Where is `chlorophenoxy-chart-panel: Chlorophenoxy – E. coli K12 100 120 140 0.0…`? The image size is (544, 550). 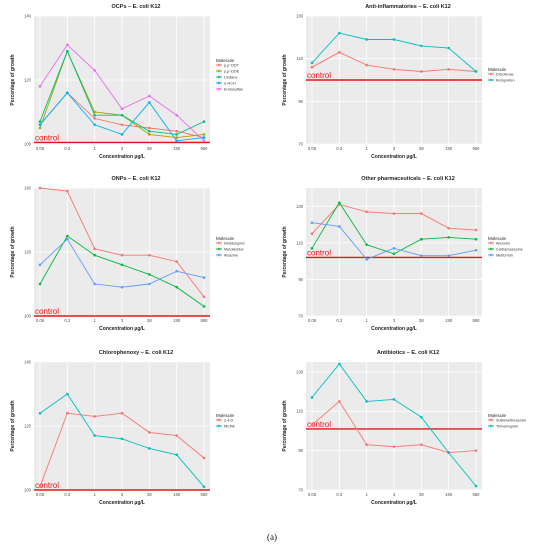
chlorophenoxy-chart-panel: Chlorophenoxy – E. coli K12 100 120 140 0.0… is located at coordinates (136, 430).